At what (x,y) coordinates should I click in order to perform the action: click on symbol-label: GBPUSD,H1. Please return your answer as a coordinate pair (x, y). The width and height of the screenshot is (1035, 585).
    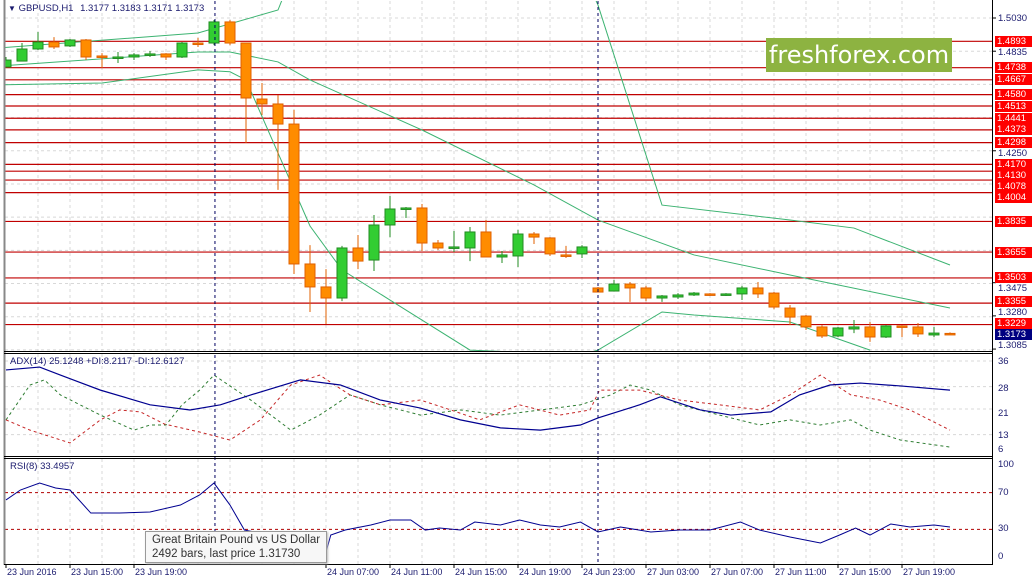
    Looking at the image, I should click on (46, 8).